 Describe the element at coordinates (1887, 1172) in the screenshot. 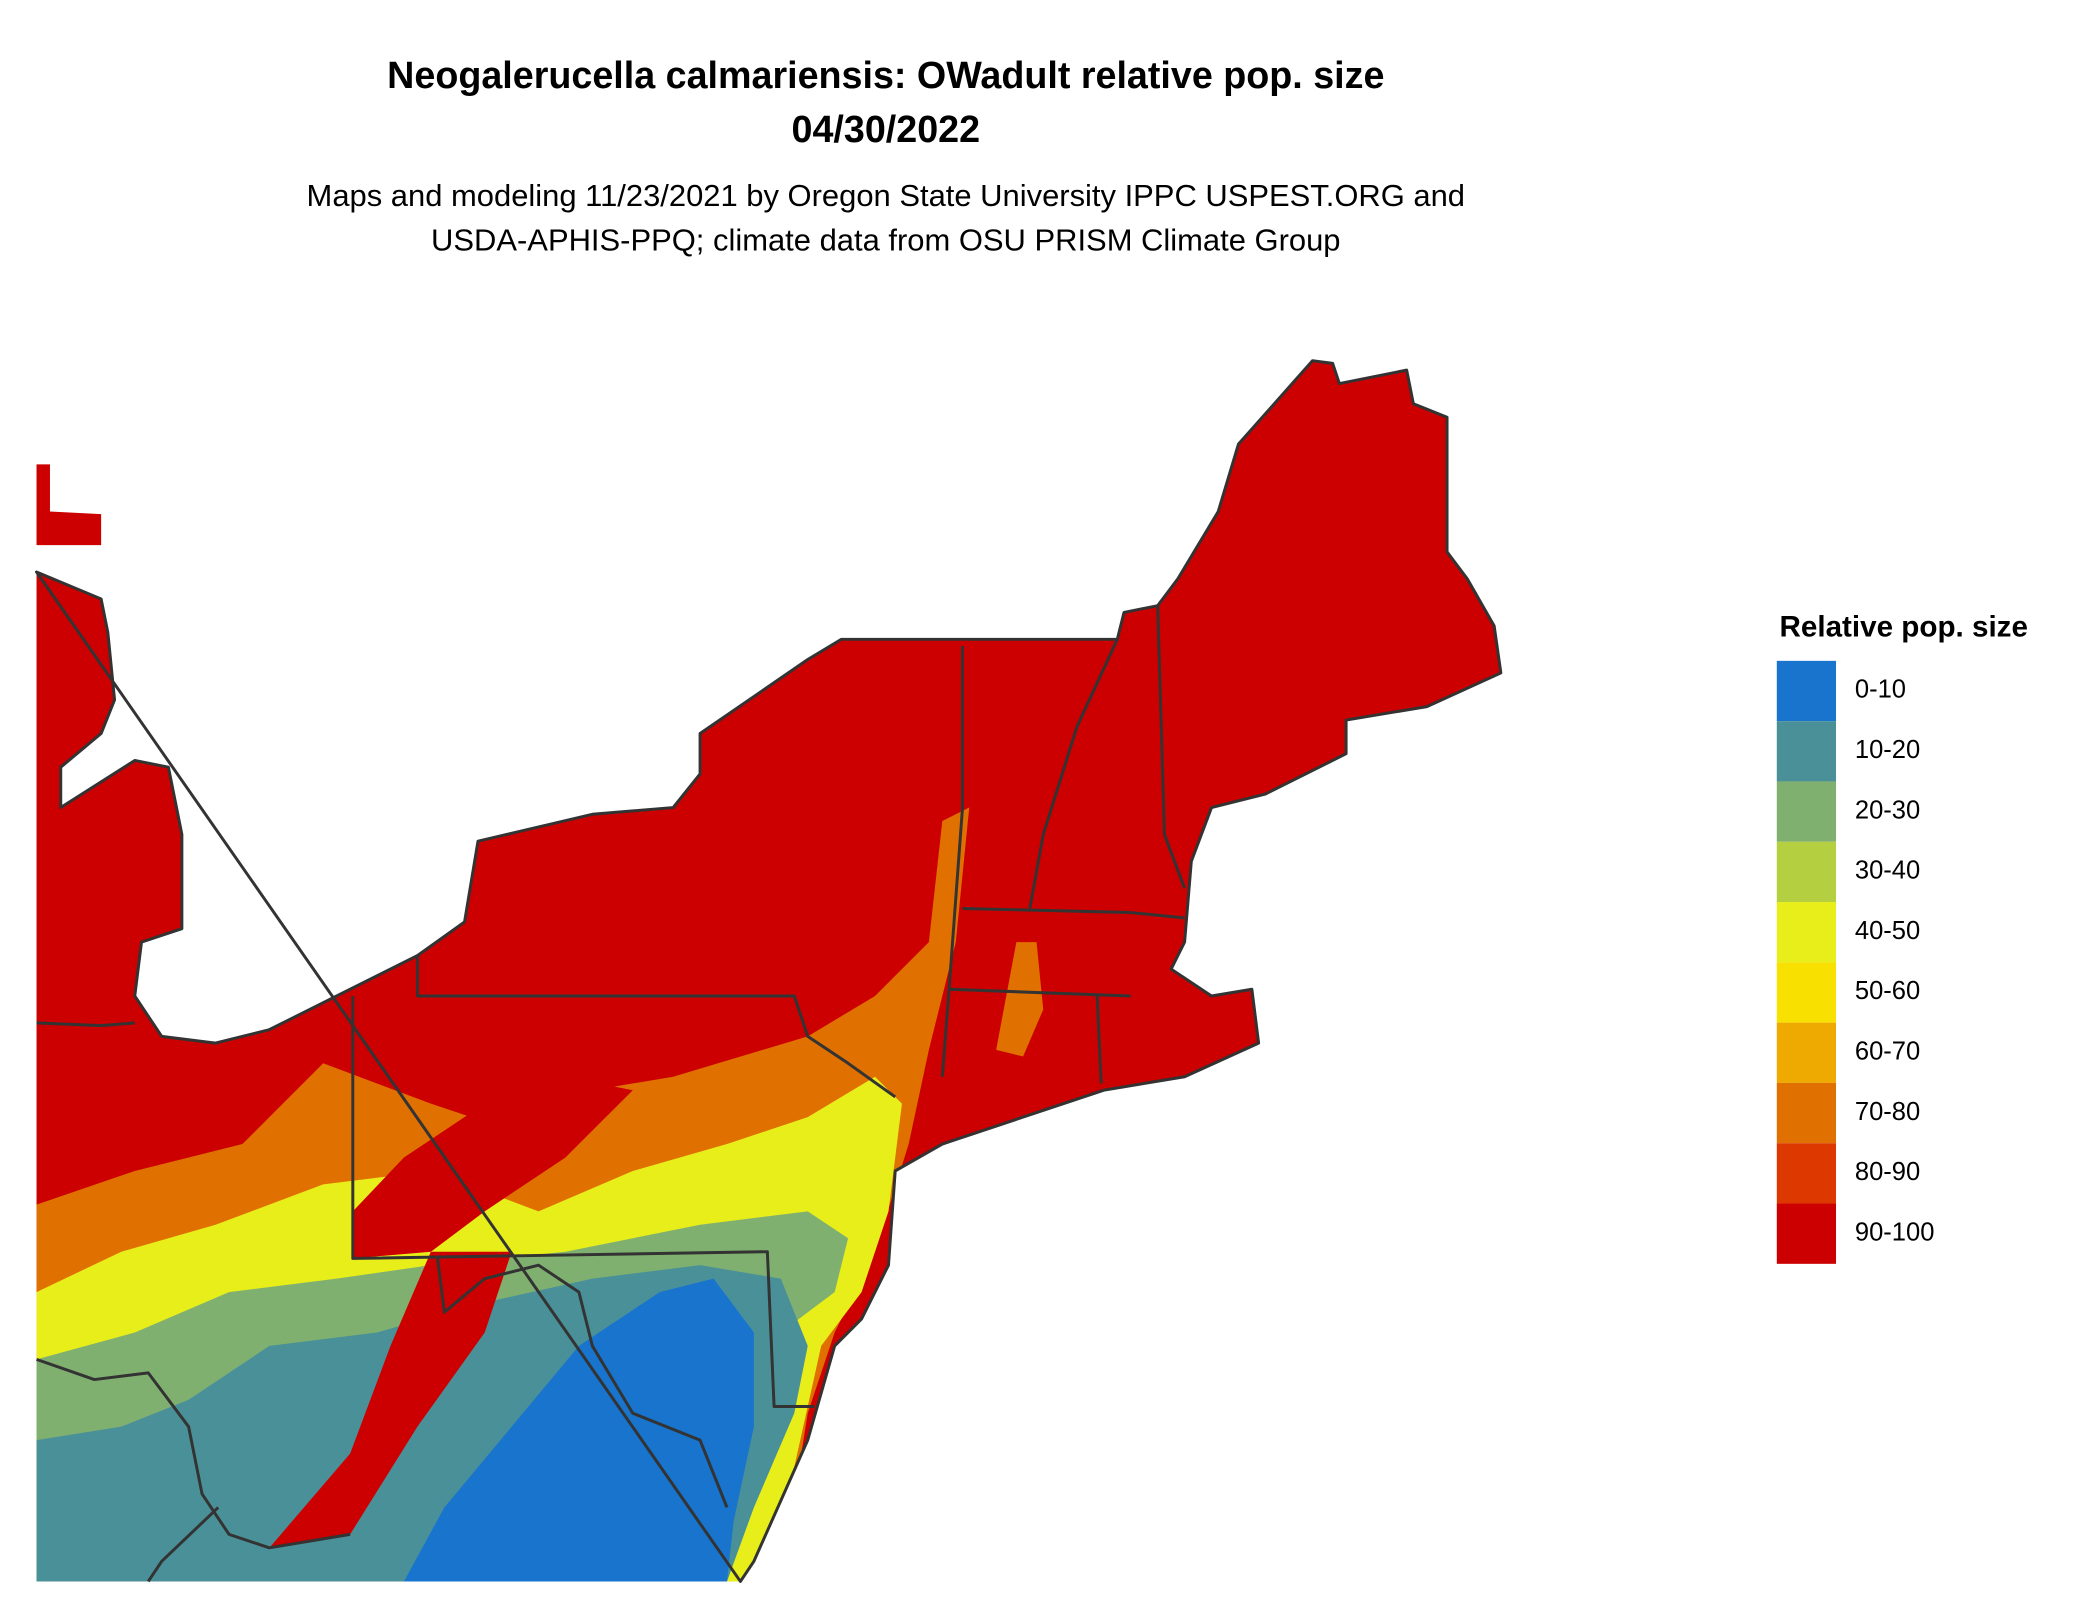

I see `legend-label: 80-90` at that location.